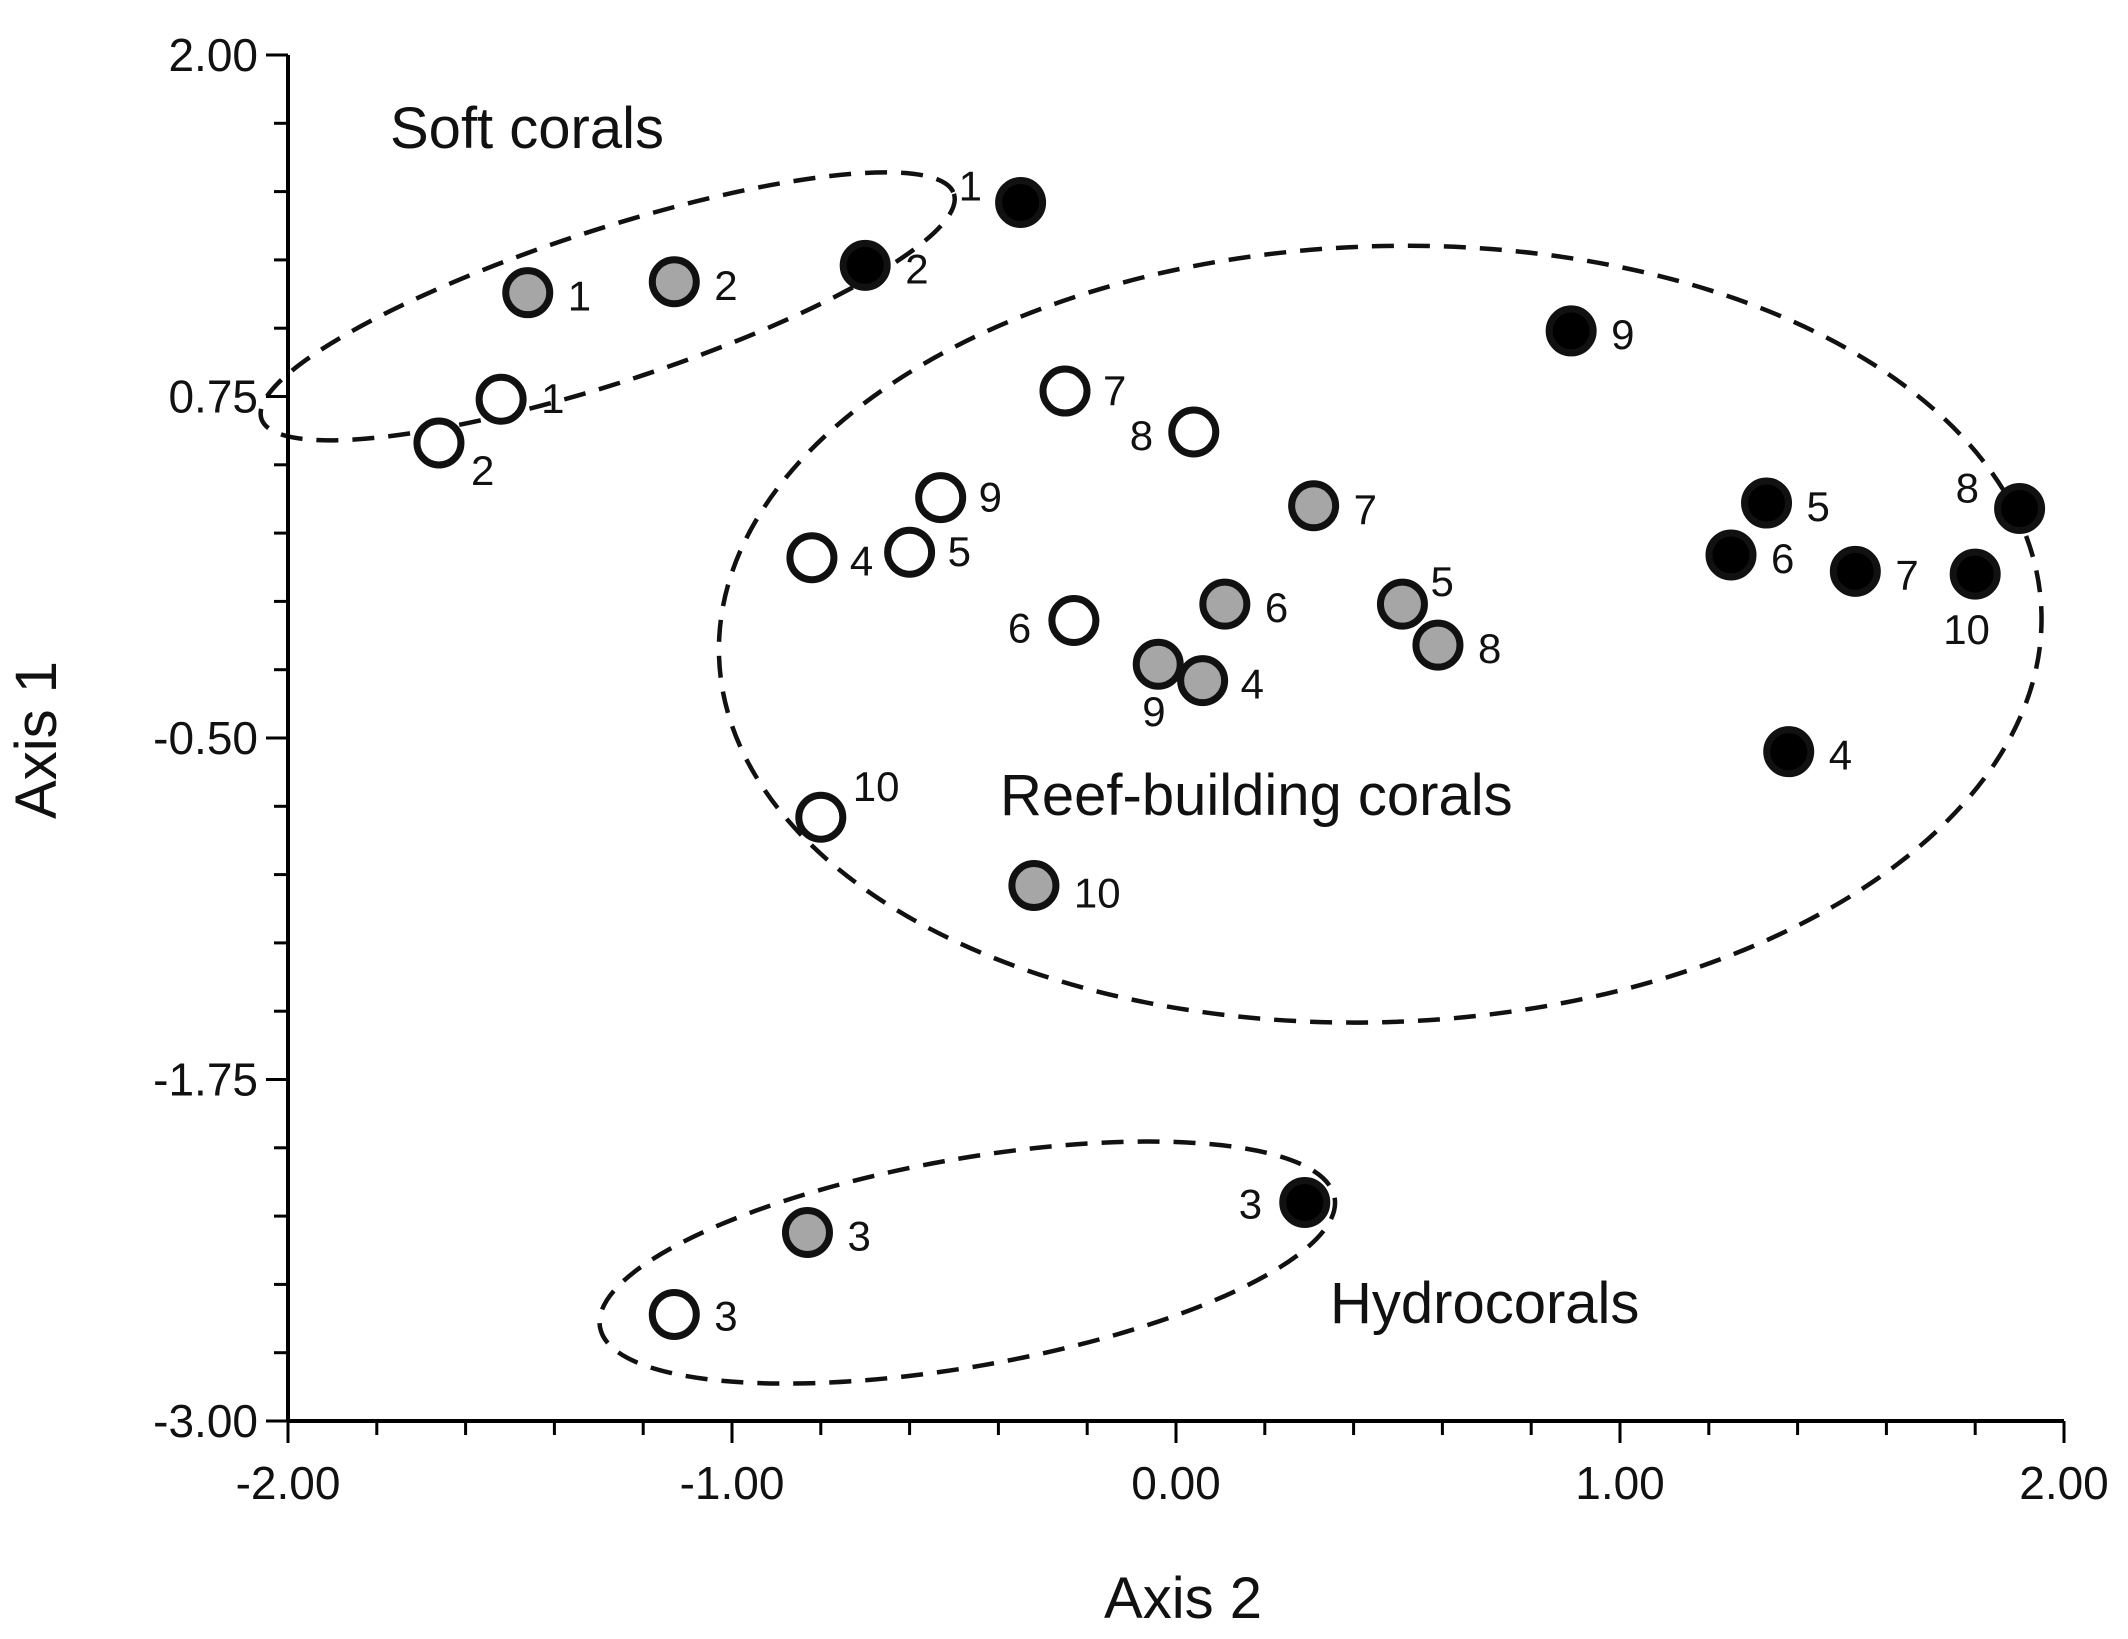 This screenshot has width=2128, height=1639. What do you see at coordinates (607, 306) in the screenshot?
I see `group-ellipse-soft-corals` at bounding box center [607, 306].